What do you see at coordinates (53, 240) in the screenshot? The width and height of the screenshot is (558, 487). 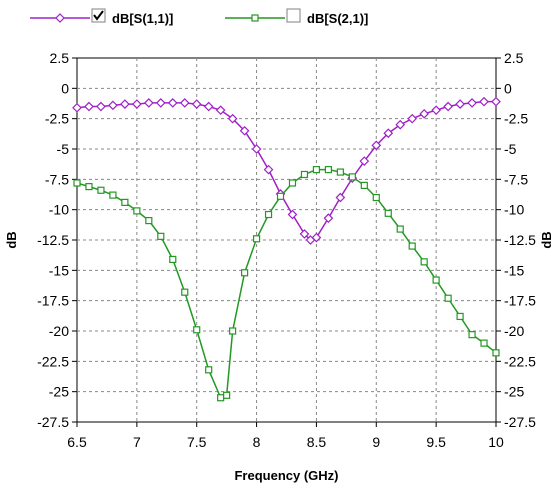 I see `y-tick-label-left: -12.5` at bounding box center [53, 240].